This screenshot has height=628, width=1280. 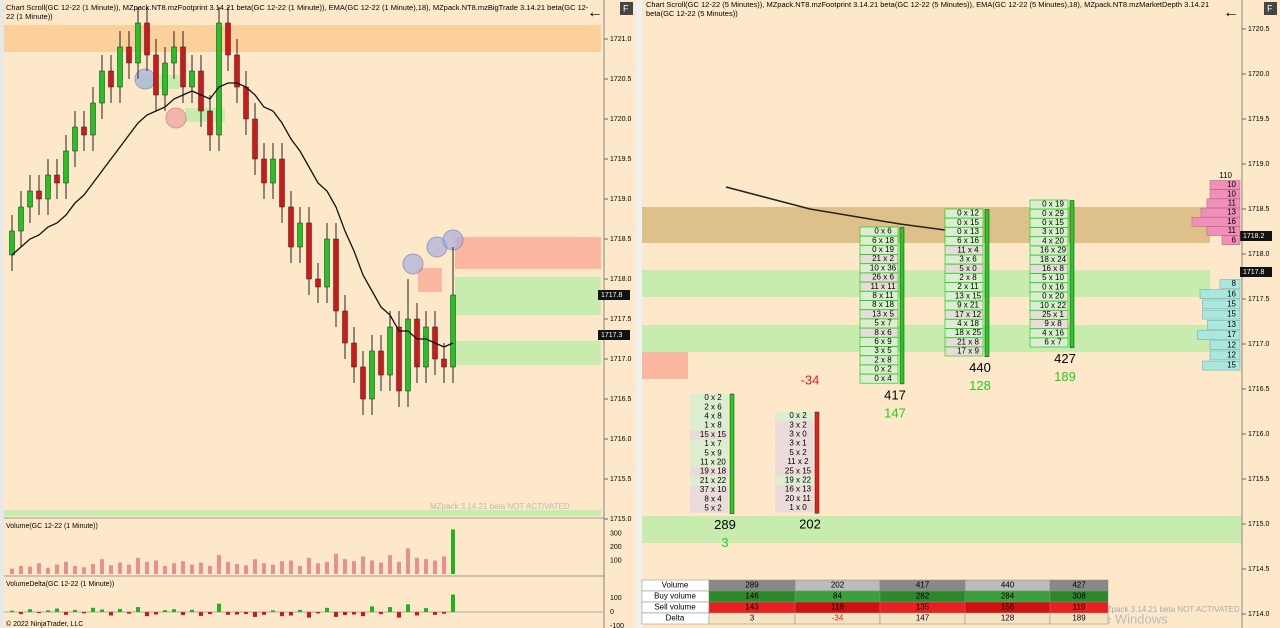 What do you see at coordinates (1231, 184) in the screenshot?
I see `depth-ask-label: 10` at bounding box center [1231, 184].